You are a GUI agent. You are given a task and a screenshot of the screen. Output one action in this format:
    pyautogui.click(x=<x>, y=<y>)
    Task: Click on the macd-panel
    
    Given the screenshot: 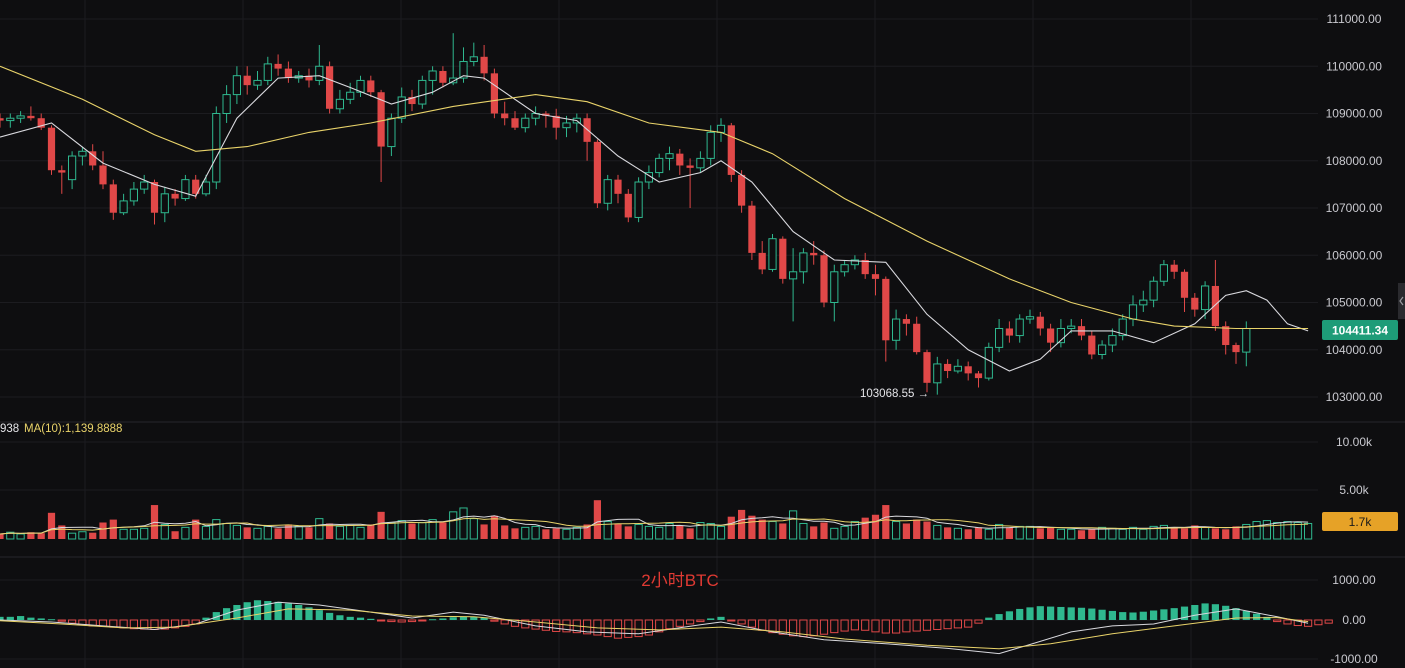 What is the action you would take?
    pyautogui.click(x=666, y=627)
    